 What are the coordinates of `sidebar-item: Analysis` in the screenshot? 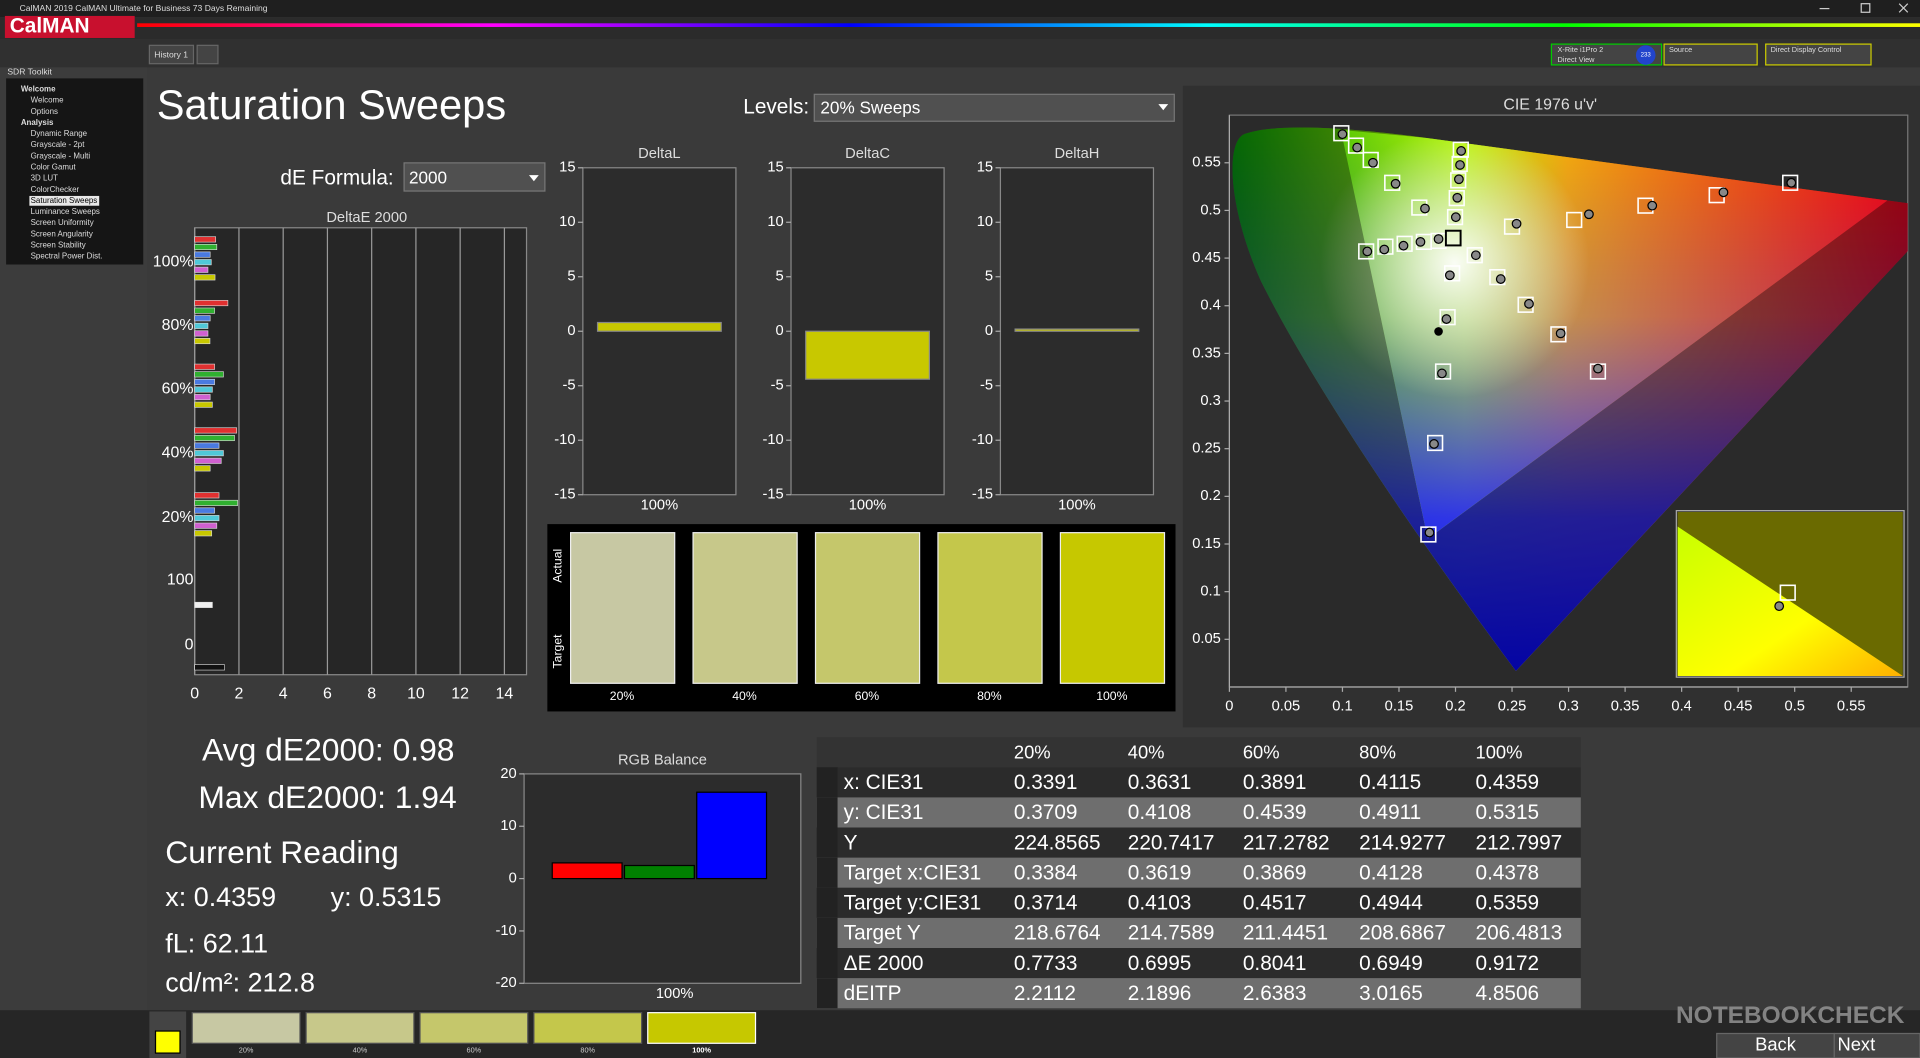 It's located at (37, 122).